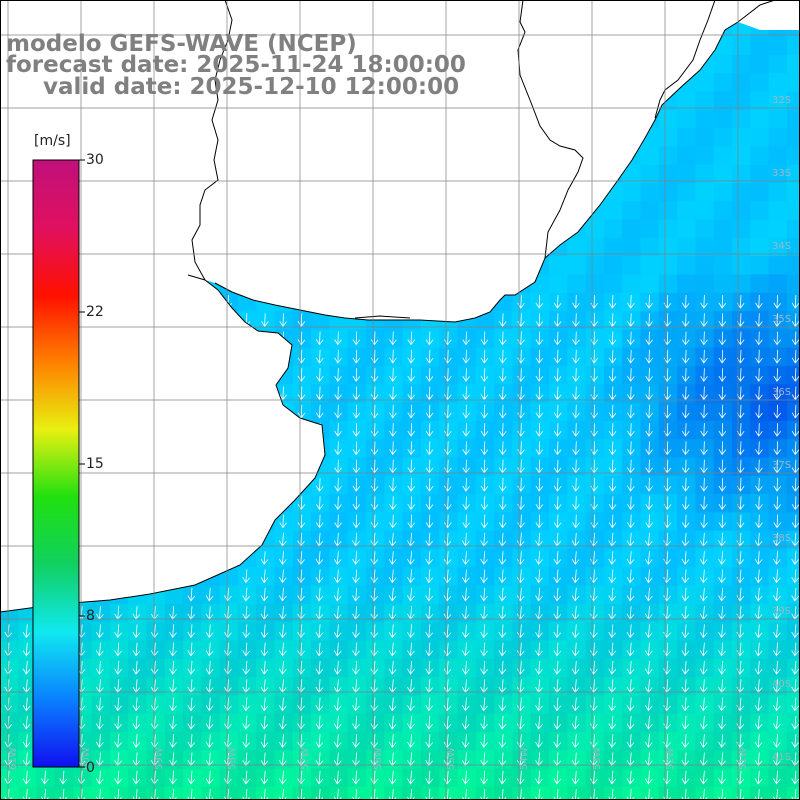  What do you see at coordinates (236, 65) in the screenshot?
I see `title-forecast-date: forecast date: 2025-11-24 18:00:00` at bounding box center [236, 65].